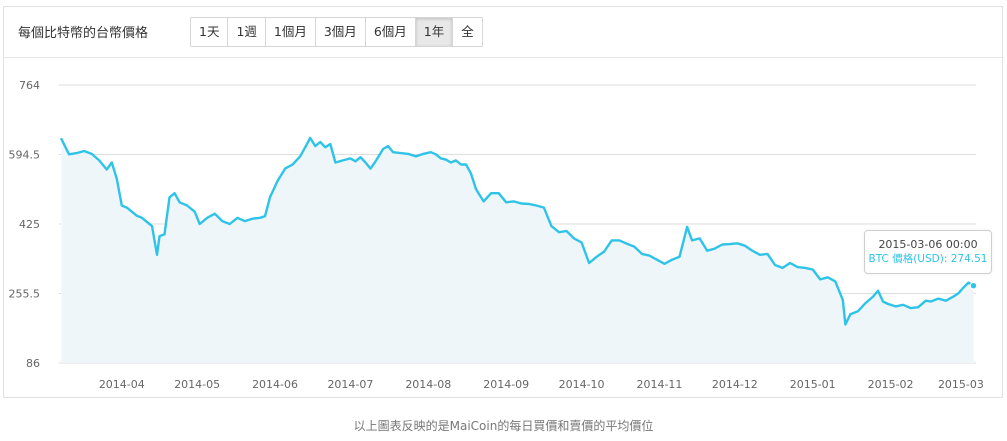 This screenshot has height=441, width=1007. Describe the element at coordinates (928, 244) in the screenshot. I see `tooltip-date: 2015-03-06 00:00` at that location.